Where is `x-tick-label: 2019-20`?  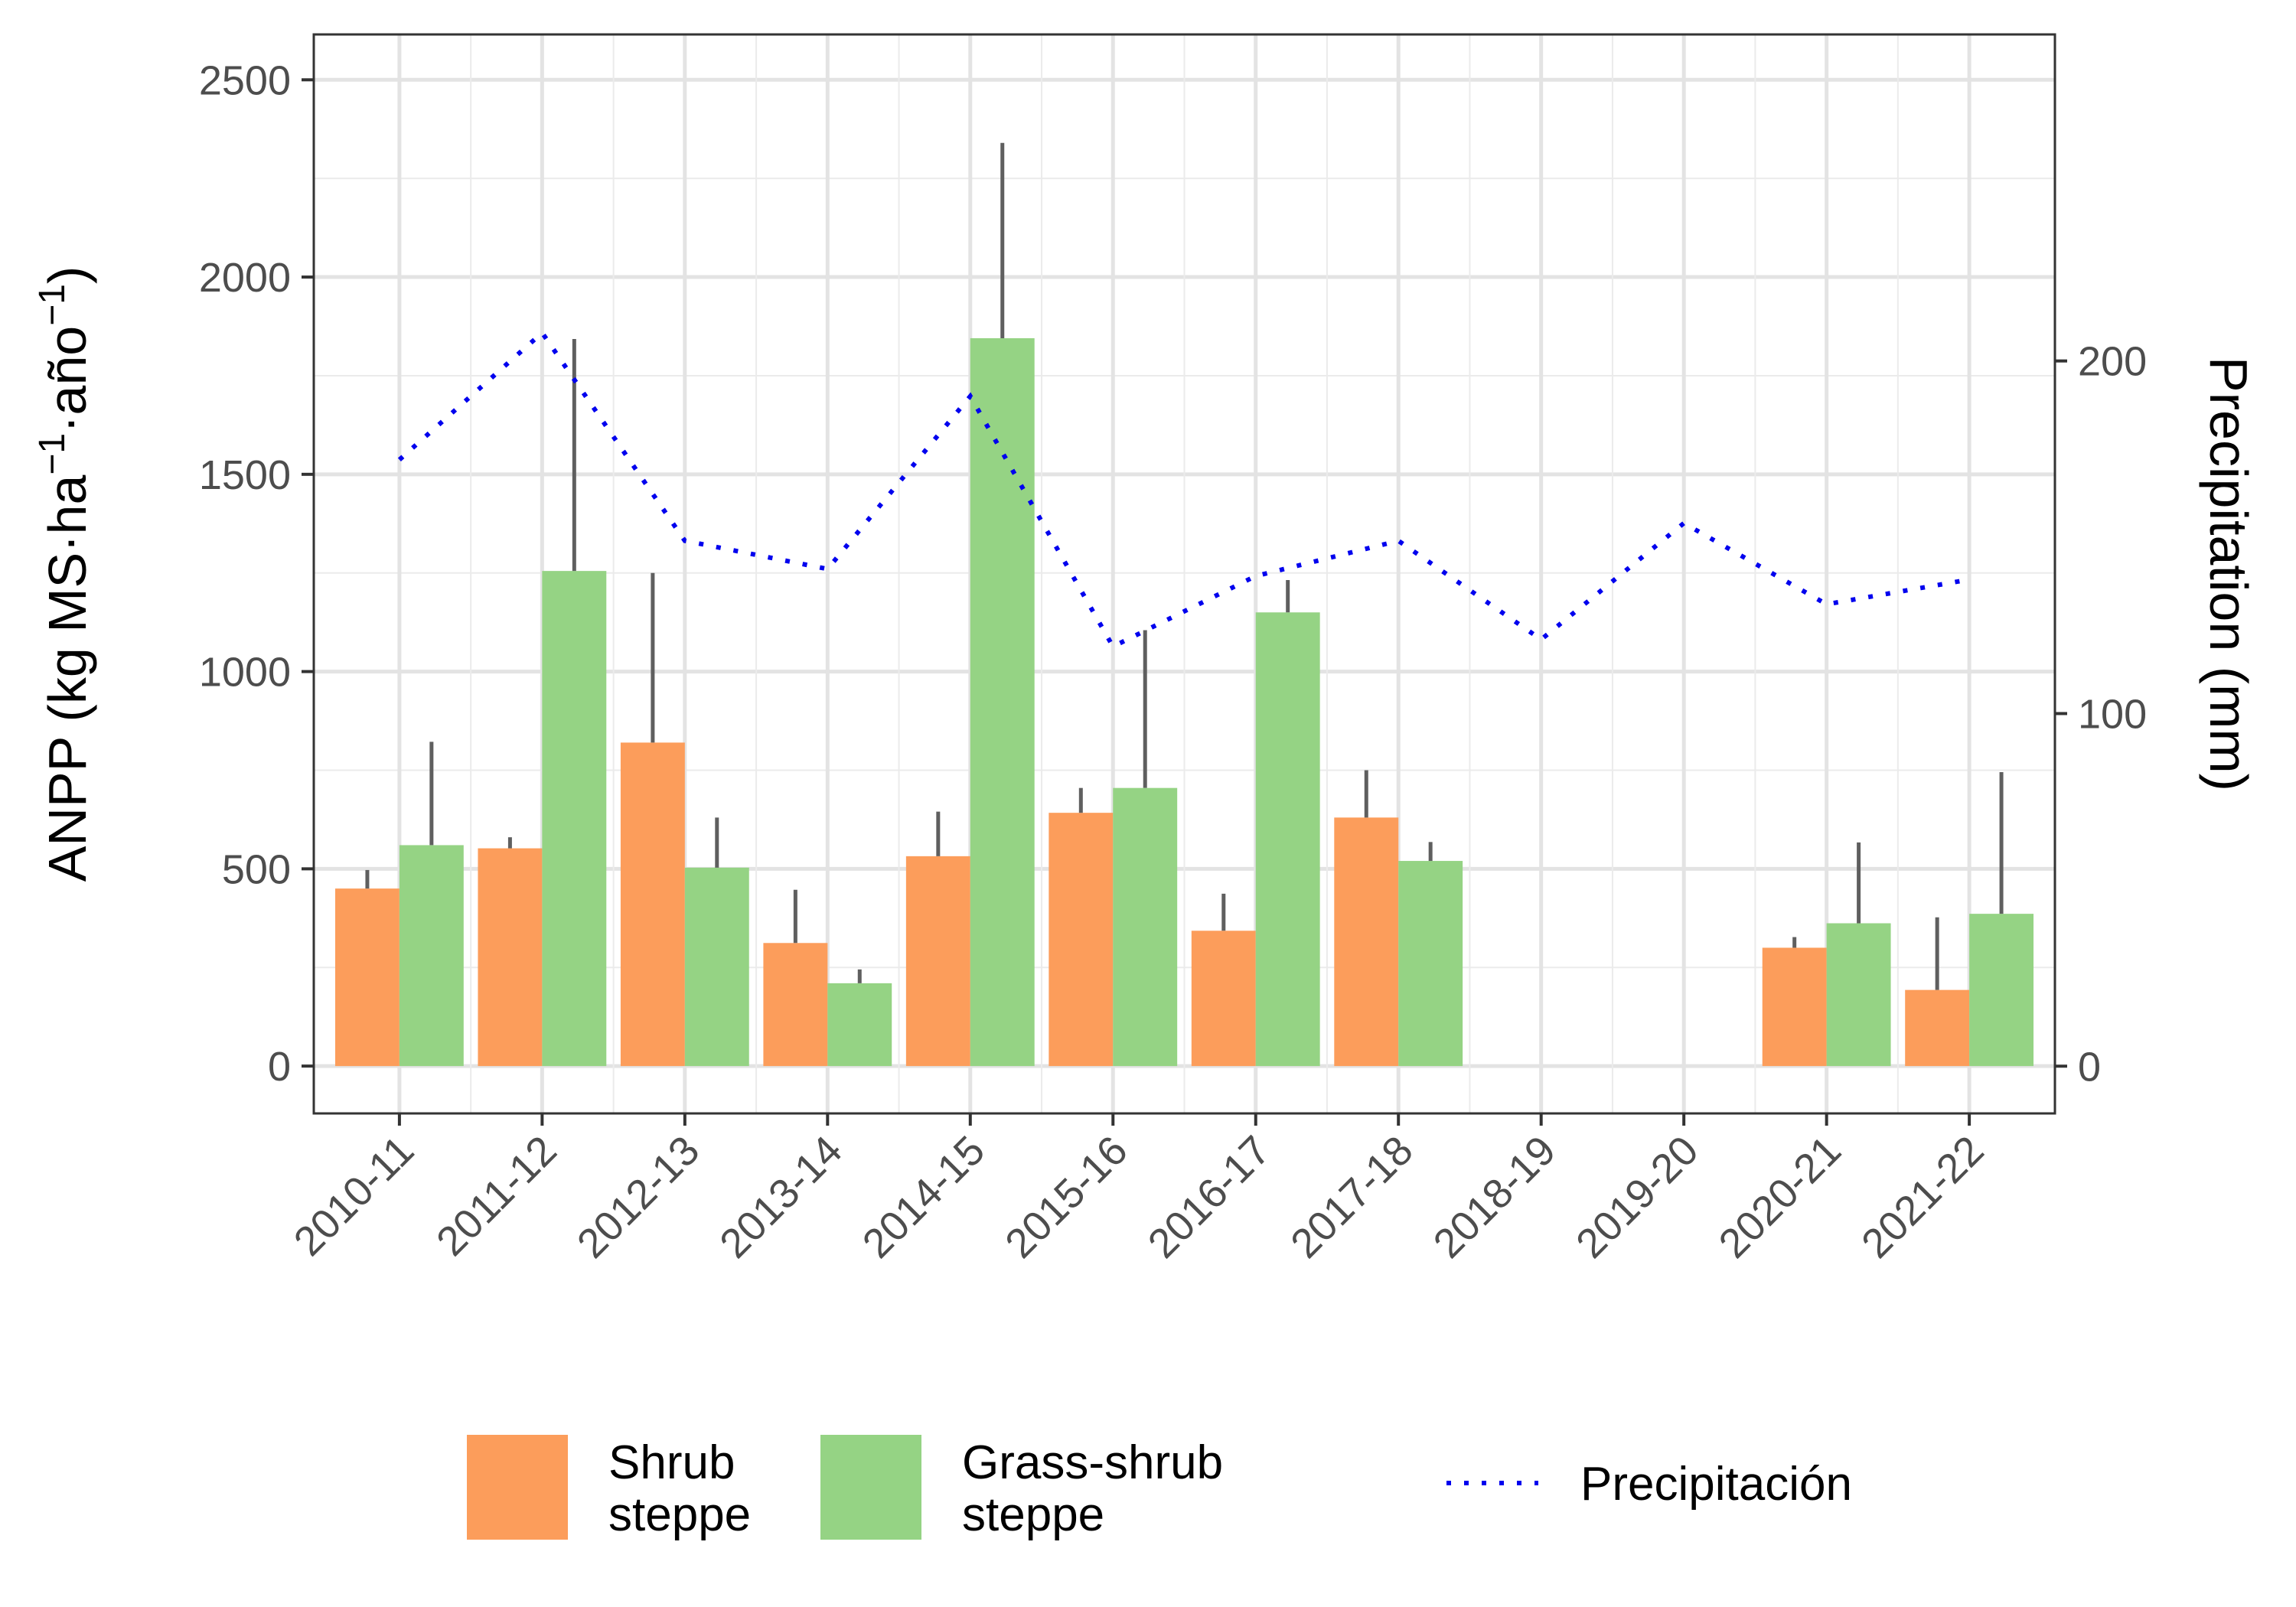 x-tick-label: 2019-20 is located at coordinates (1637, 1197).